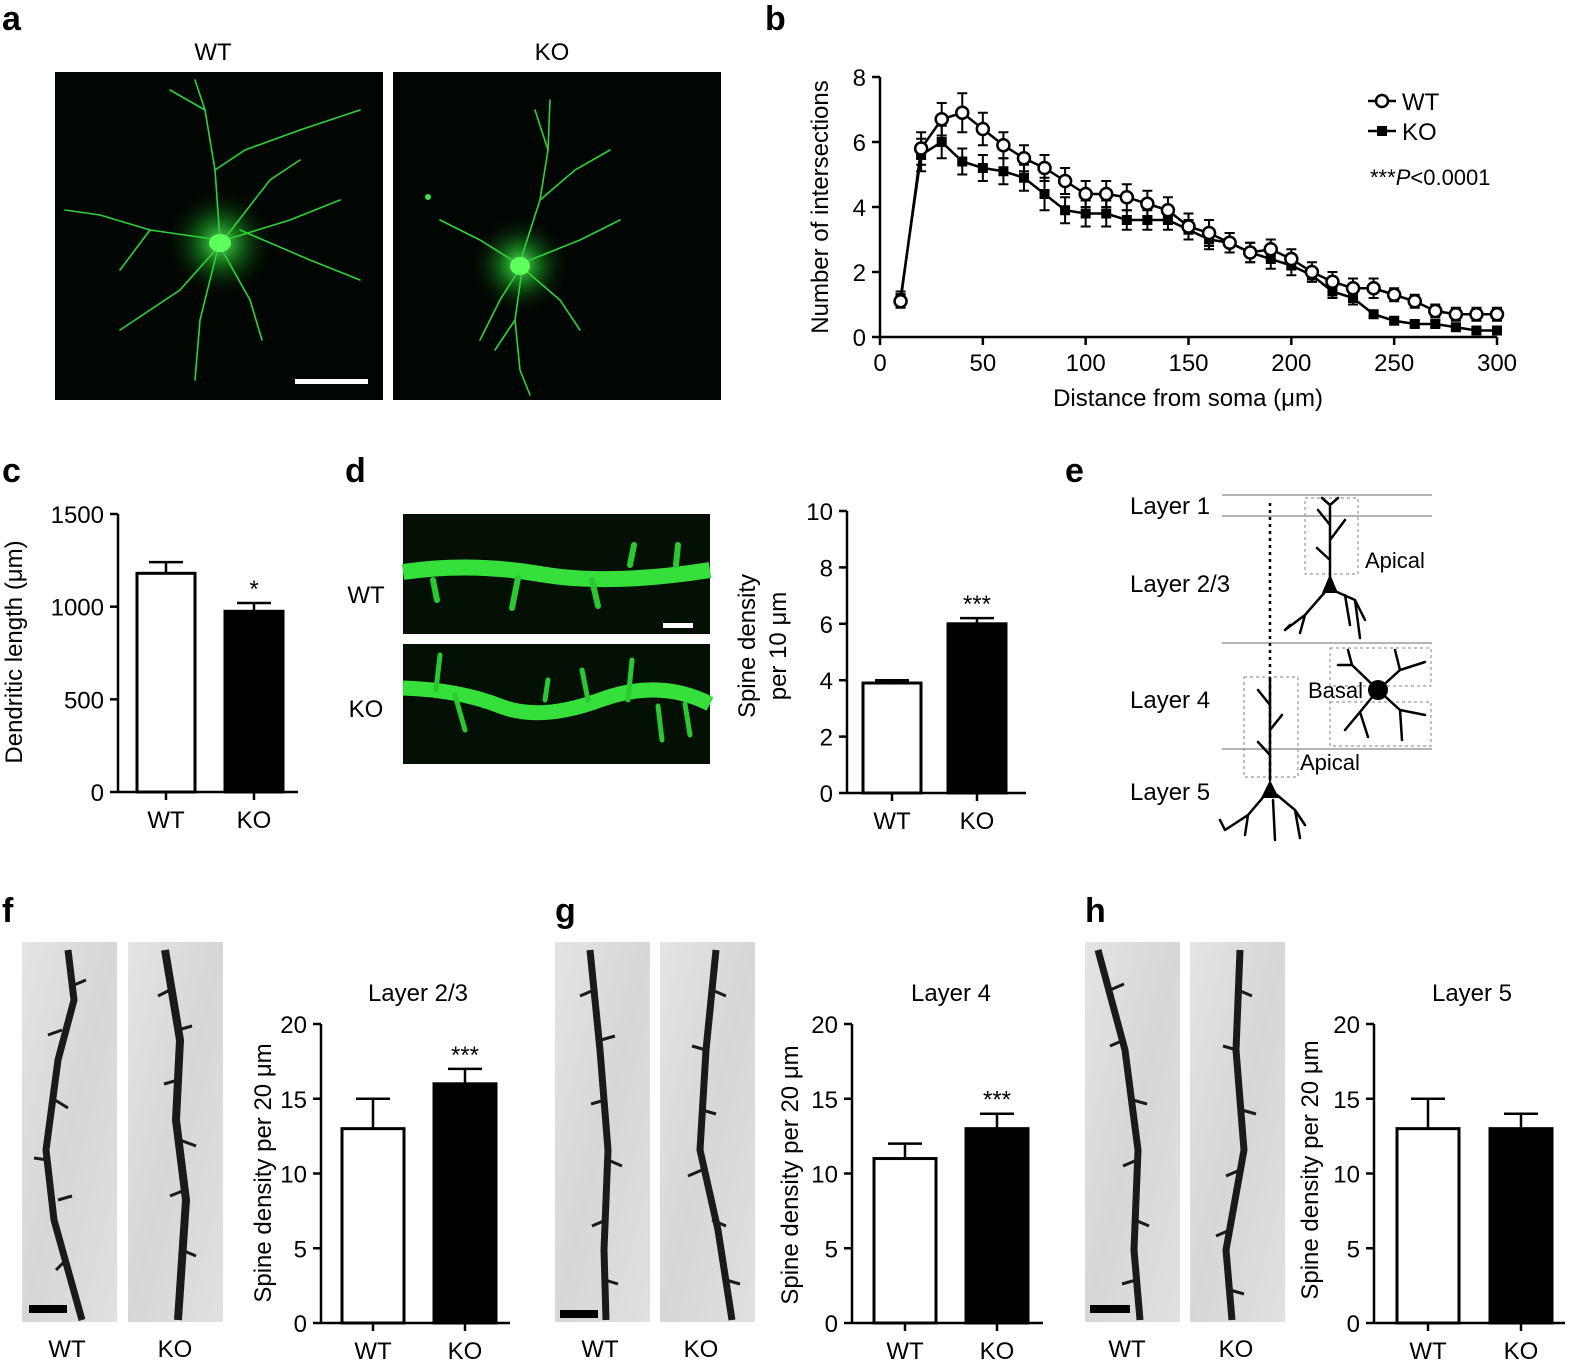  Describe the element at coordinates (1419, 132) in the screenshot. I see `legend-ko-label: KO` at that location.